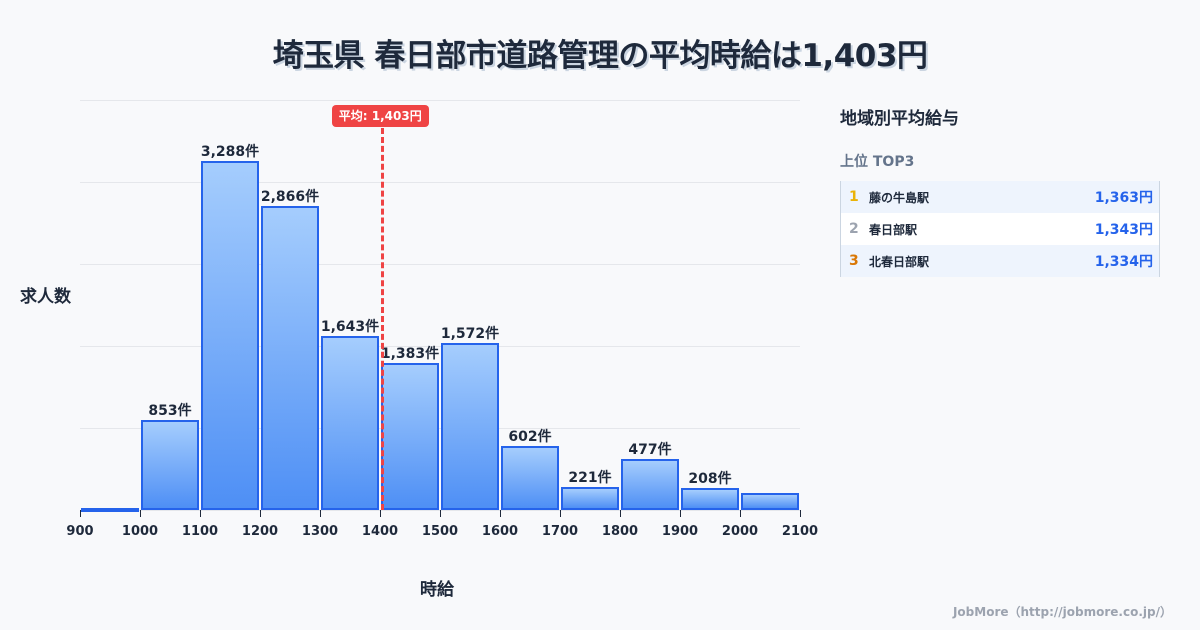 This screenshot has height=630, width=1200. What do you see at coordinates (350, 326) in the screenshot?
I see `bar-value-label: 1,643件` at bounding box center [350, 326].